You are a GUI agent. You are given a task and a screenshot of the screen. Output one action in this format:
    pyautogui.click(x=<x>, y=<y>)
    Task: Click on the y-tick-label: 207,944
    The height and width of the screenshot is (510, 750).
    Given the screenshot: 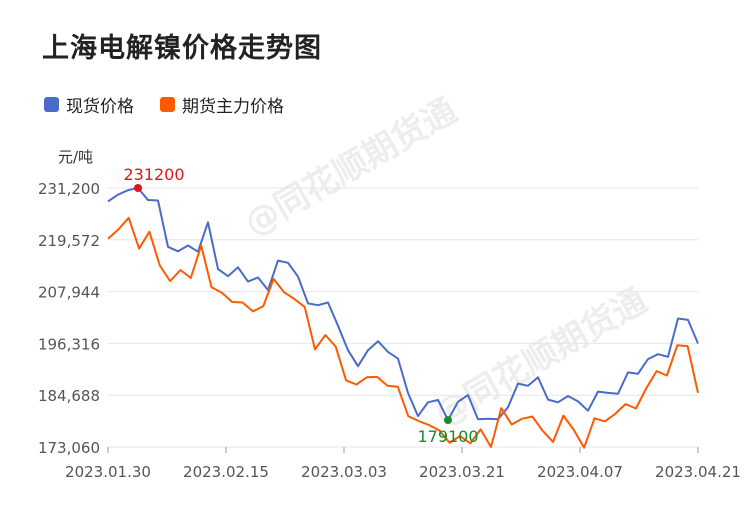 What is the action you would take?
    pyautogui.click(x=69, y=293)
    